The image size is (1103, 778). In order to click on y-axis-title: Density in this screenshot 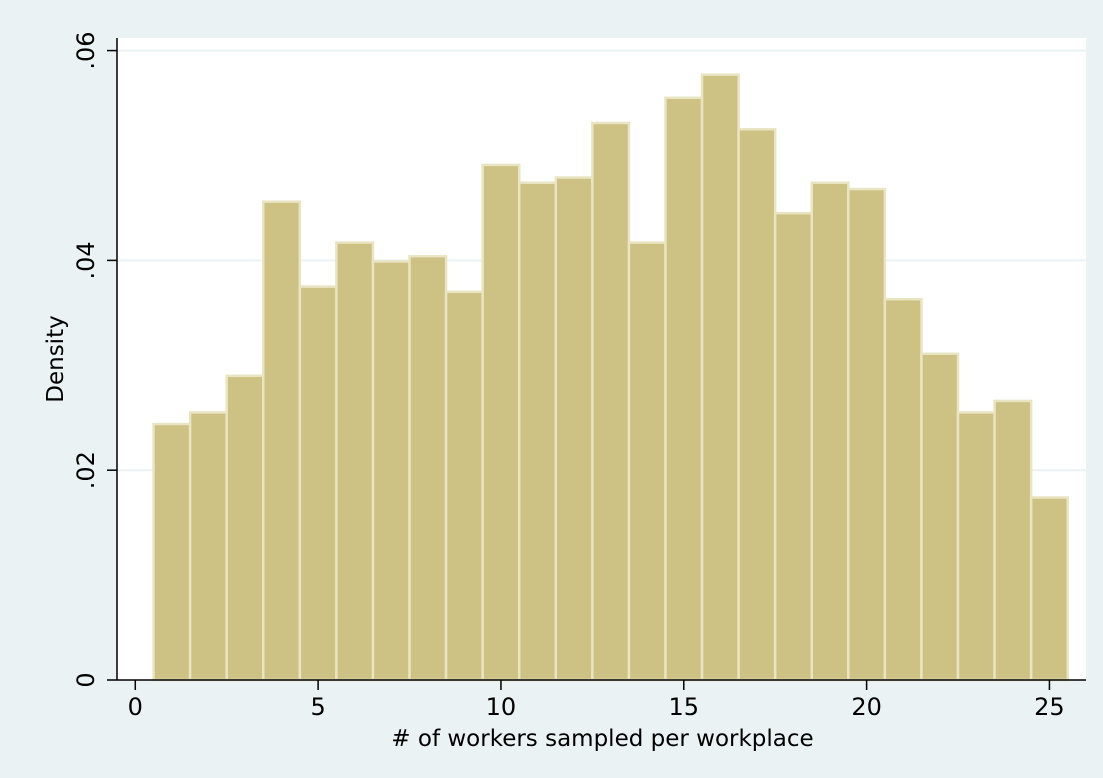, I will do `click(56, 358)`.